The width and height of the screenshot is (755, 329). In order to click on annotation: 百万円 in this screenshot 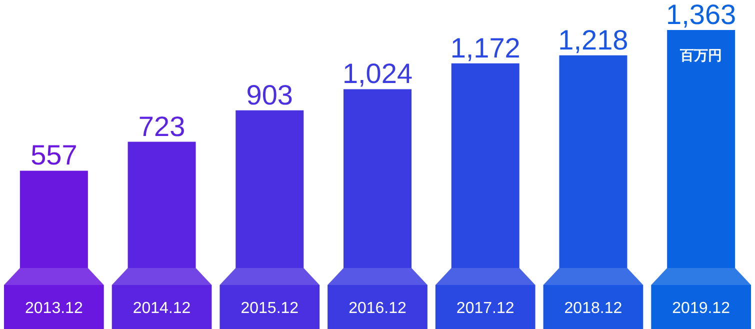, I will do `click(700, 55)`.